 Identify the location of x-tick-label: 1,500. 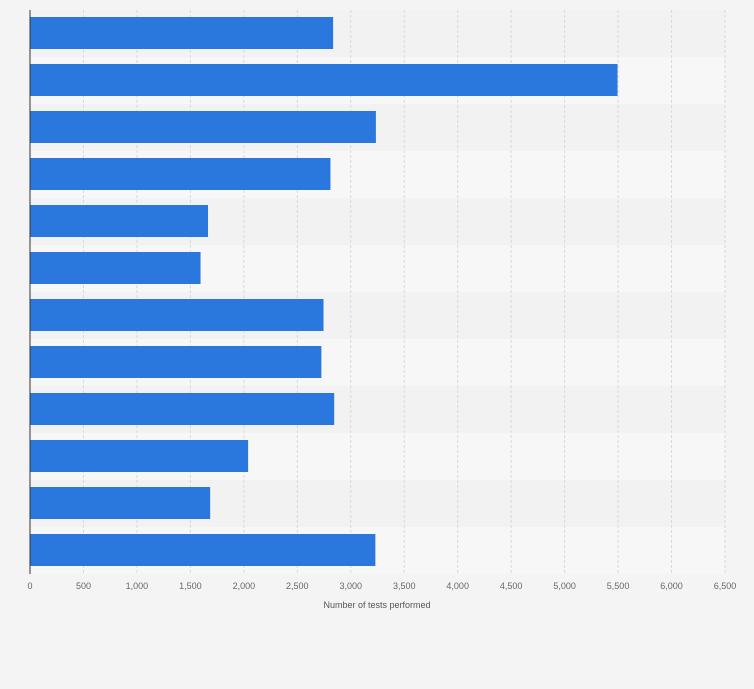
(190, 586).